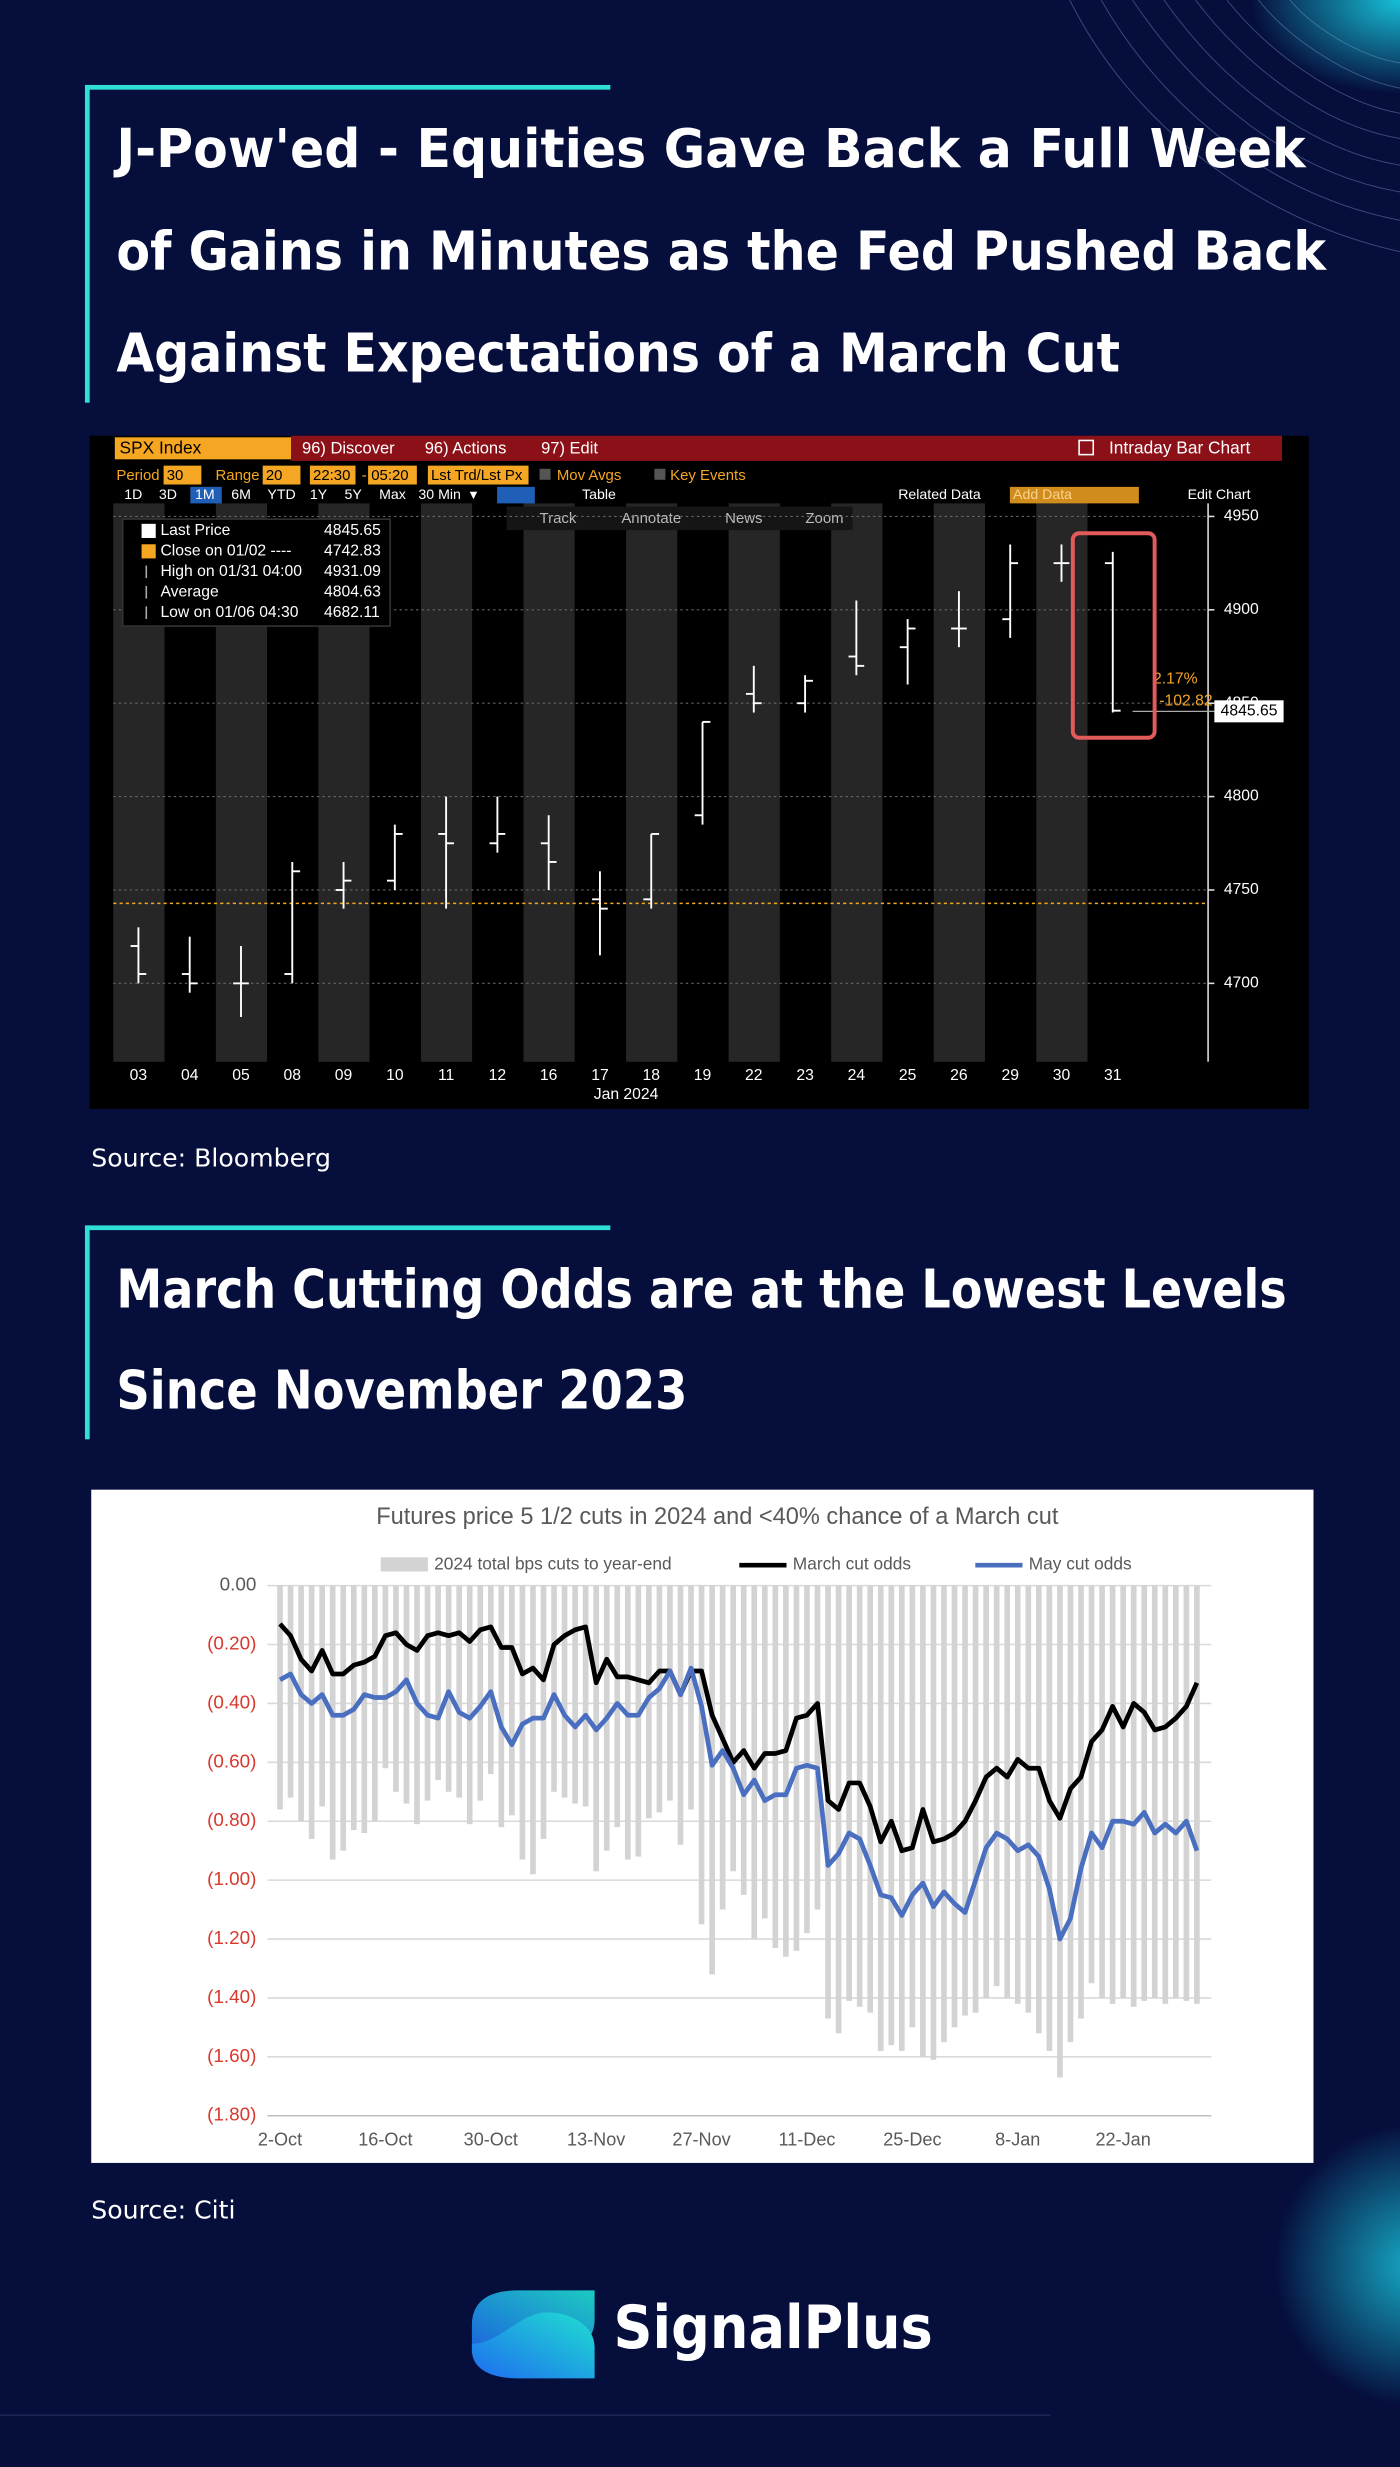  I want to click on tool: News, so click(743, 518).